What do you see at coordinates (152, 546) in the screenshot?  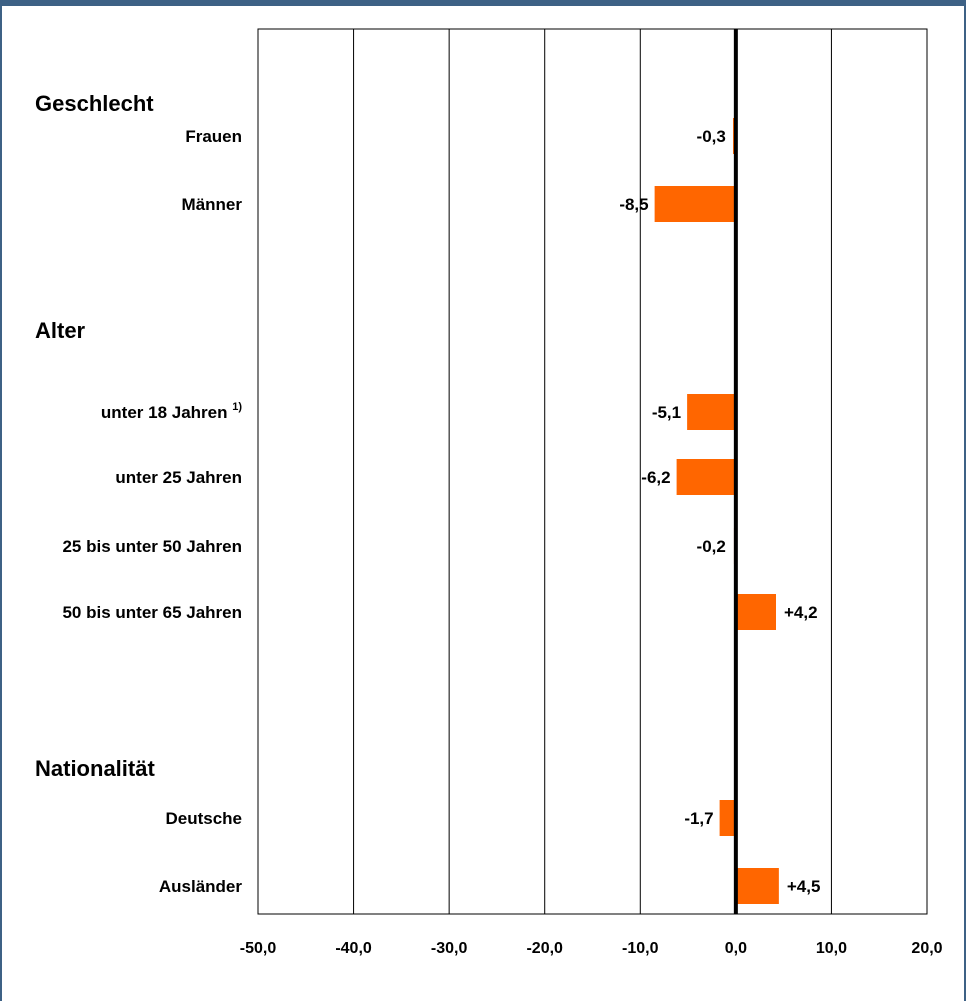 I see `category-label: 25 bis unter 50 Jahren` at bounding box center [152, 546].